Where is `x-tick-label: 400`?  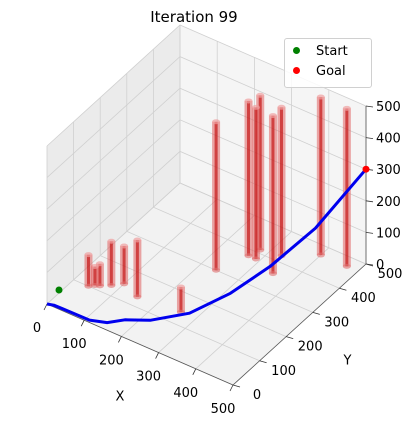 x-tick-label: 400 is located at coordinates (185, 393).